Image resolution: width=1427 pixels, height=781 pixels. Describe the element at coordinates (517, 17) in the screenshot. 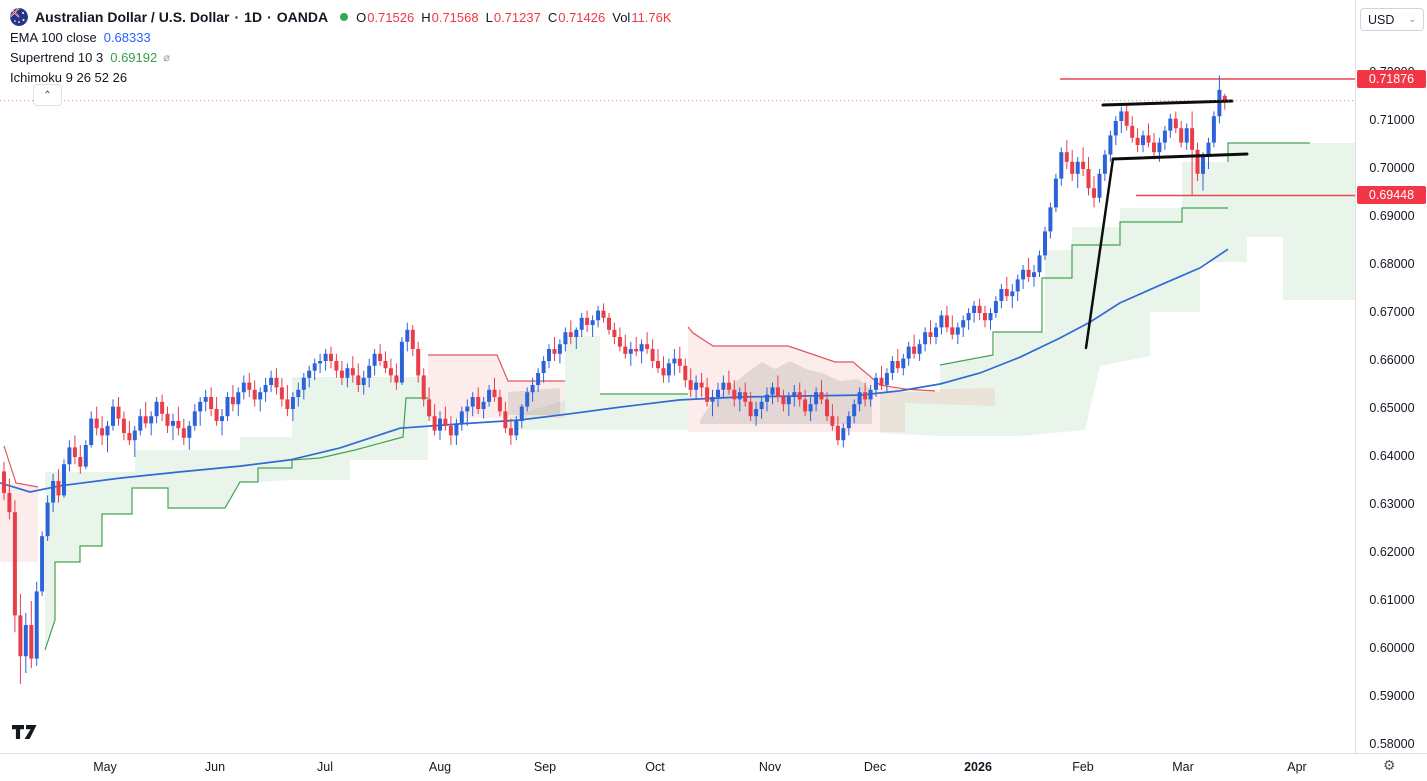

I see `low-value: 0.71237` at that location.